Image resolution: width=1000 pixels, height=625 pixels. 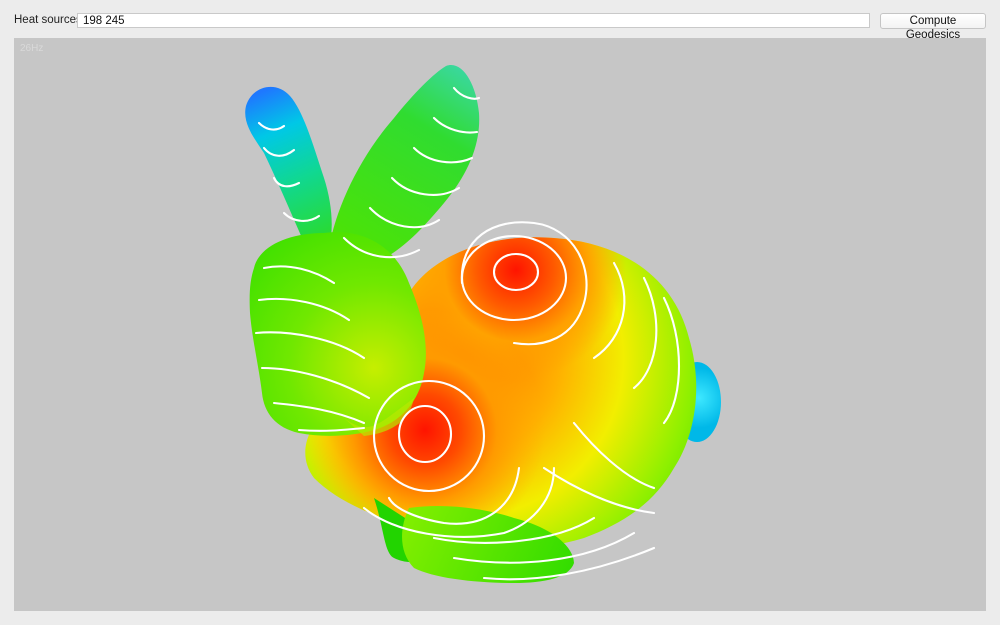 I want to click on left-ear, so click(x=288, y=168).